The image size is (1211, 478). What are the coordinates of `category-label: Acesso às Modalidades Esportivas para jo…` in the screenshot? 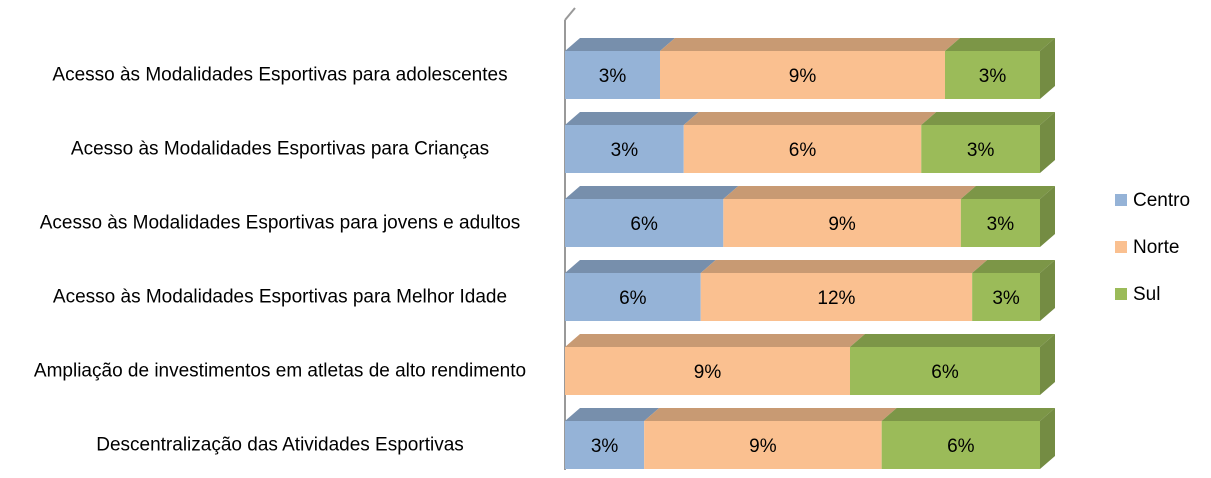 It's located at (280, 223).